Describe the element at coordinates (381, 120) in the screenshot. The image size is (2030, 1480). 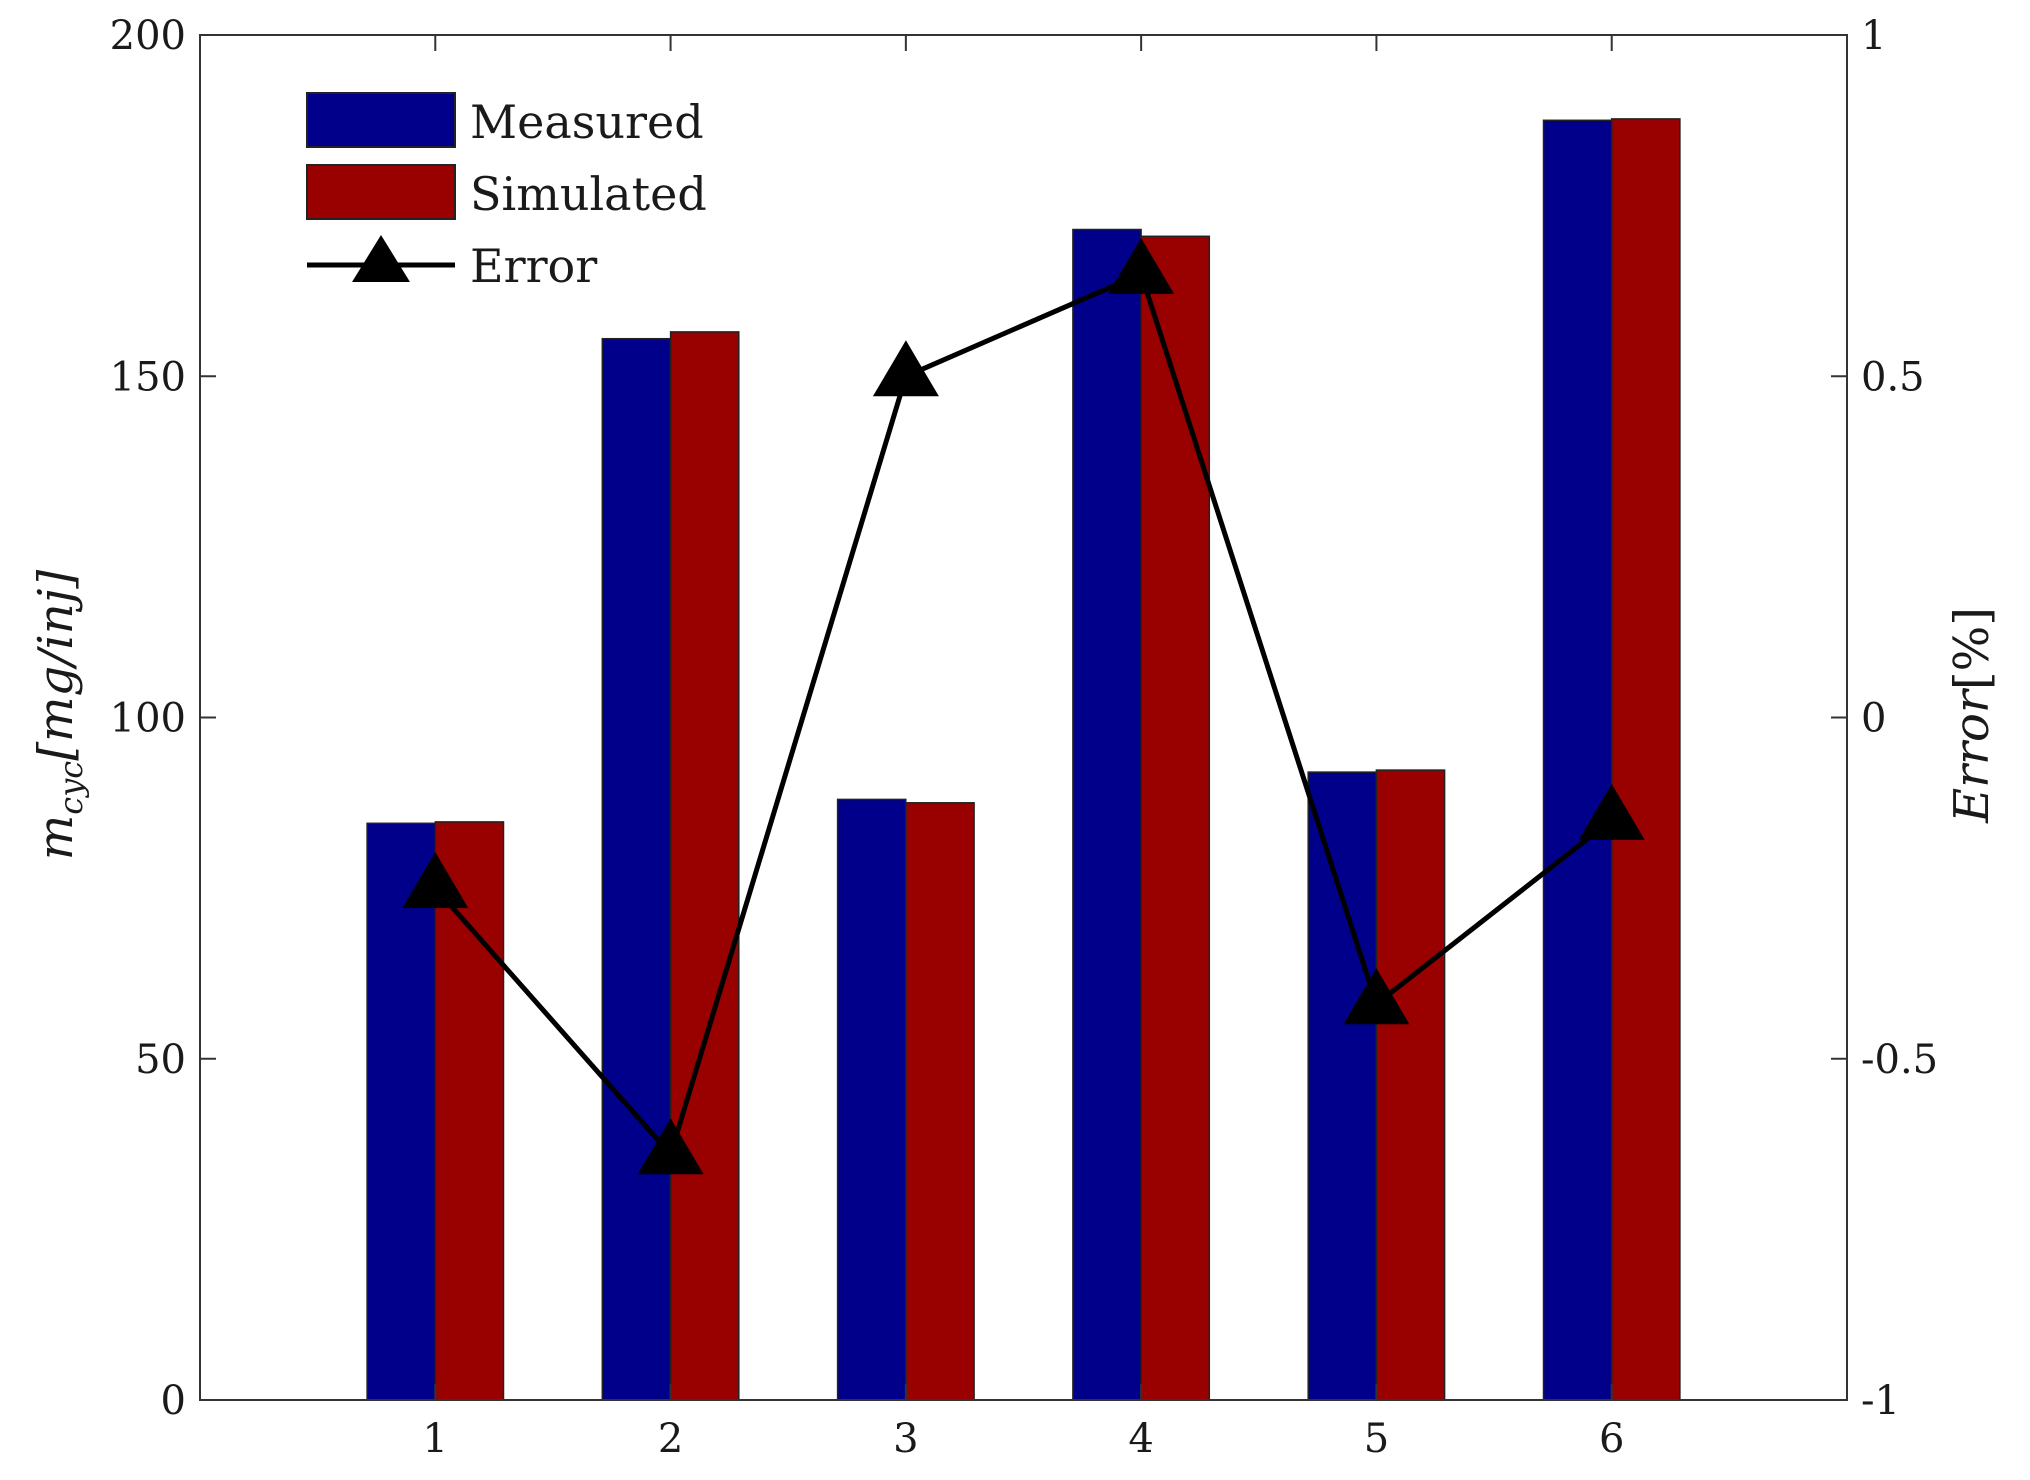
I see `legend-swatch-measured` at that location.